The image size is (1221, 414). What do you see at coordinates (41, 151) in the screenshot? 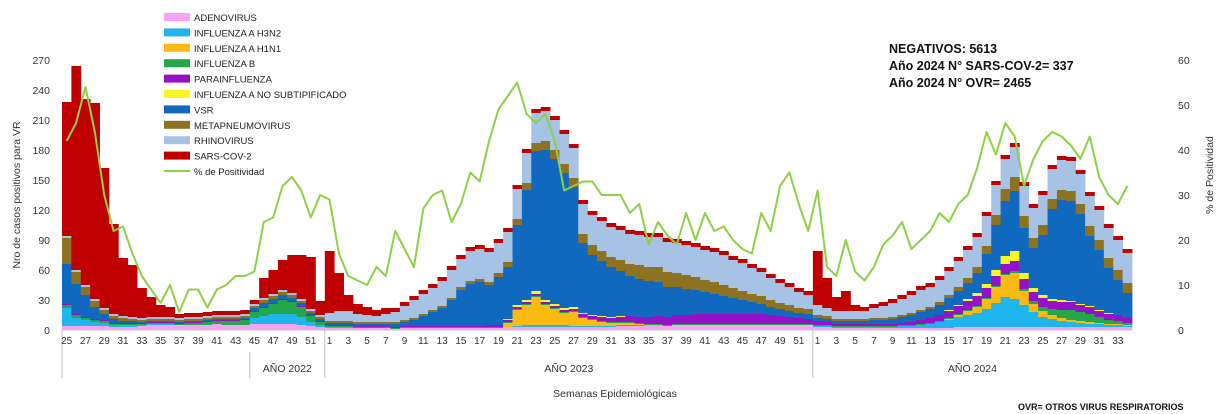
I see `y-tick-label: 180` at bounding box center [41, 151].